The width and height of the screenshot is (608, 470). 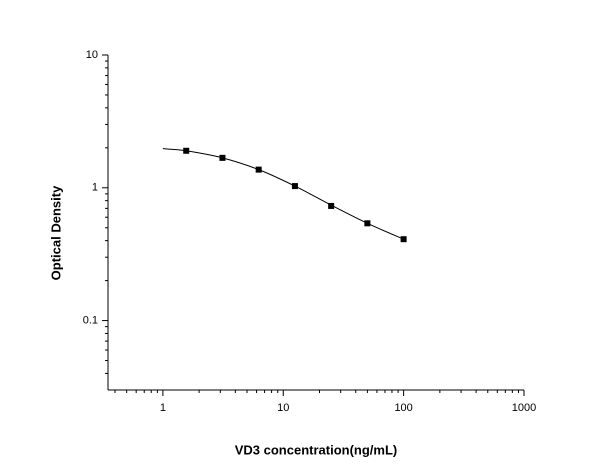 What do you see at coordinates (92, 55) in the screenshot?
I see `y-tick-label: 10` at bounding box center [92, 55].